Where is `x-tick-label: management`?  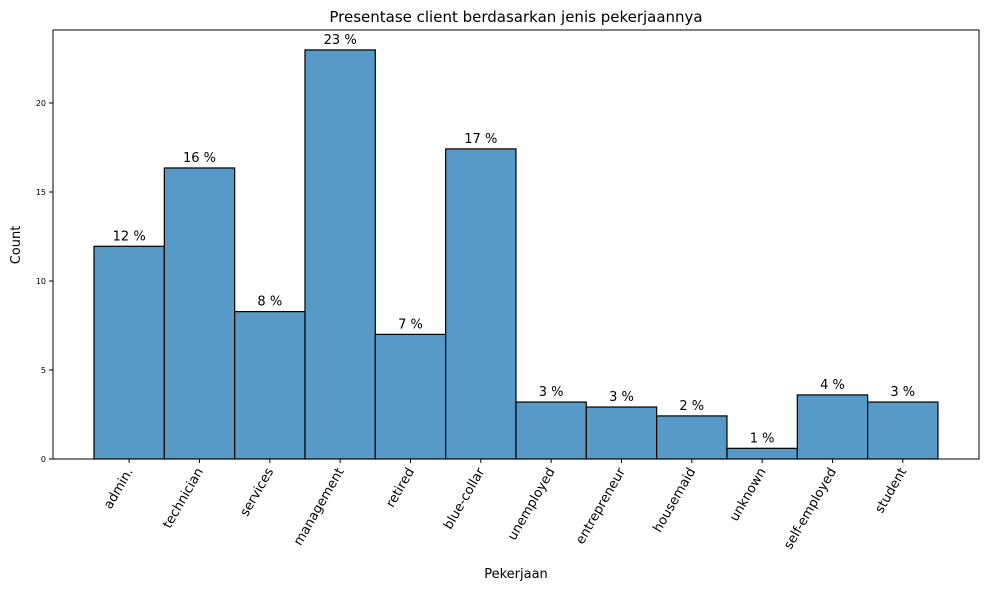
x-tick-label: management is located at coordinates (319, 507).